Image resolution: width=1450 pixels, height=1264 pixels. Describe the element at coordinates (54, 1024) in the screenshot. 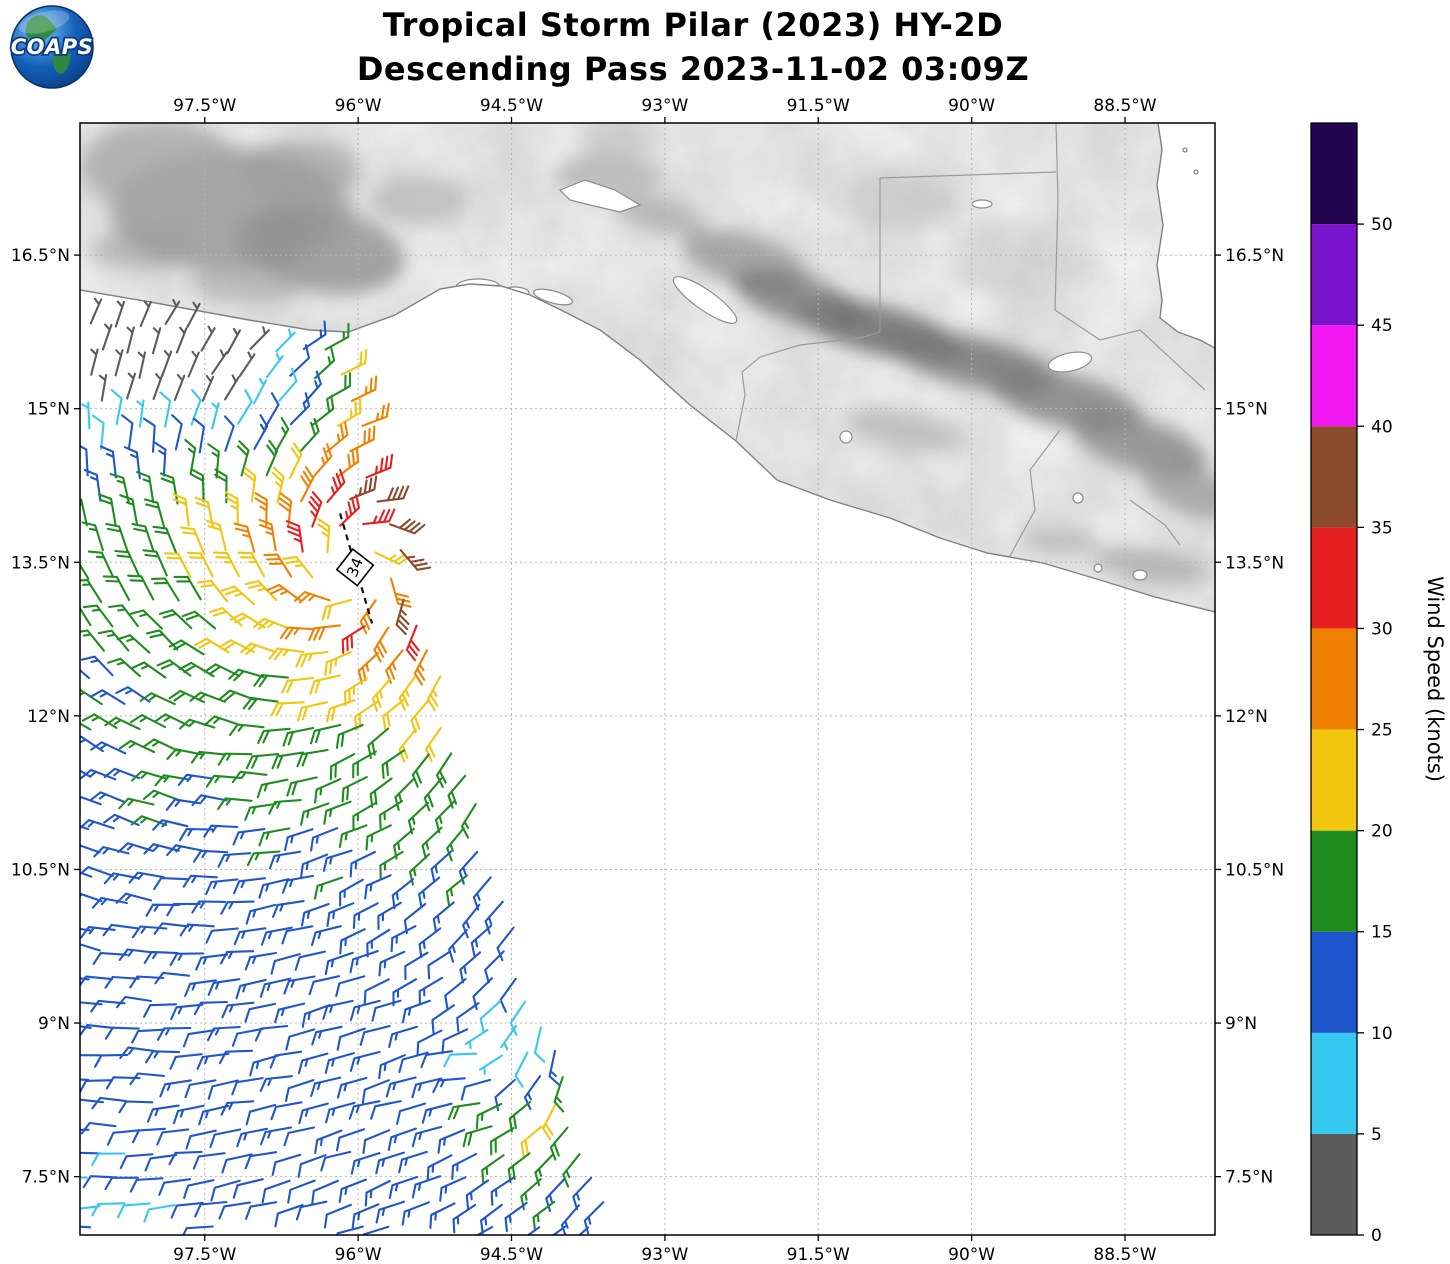

I see `lat-tick-label-left: 9°N` at that location.